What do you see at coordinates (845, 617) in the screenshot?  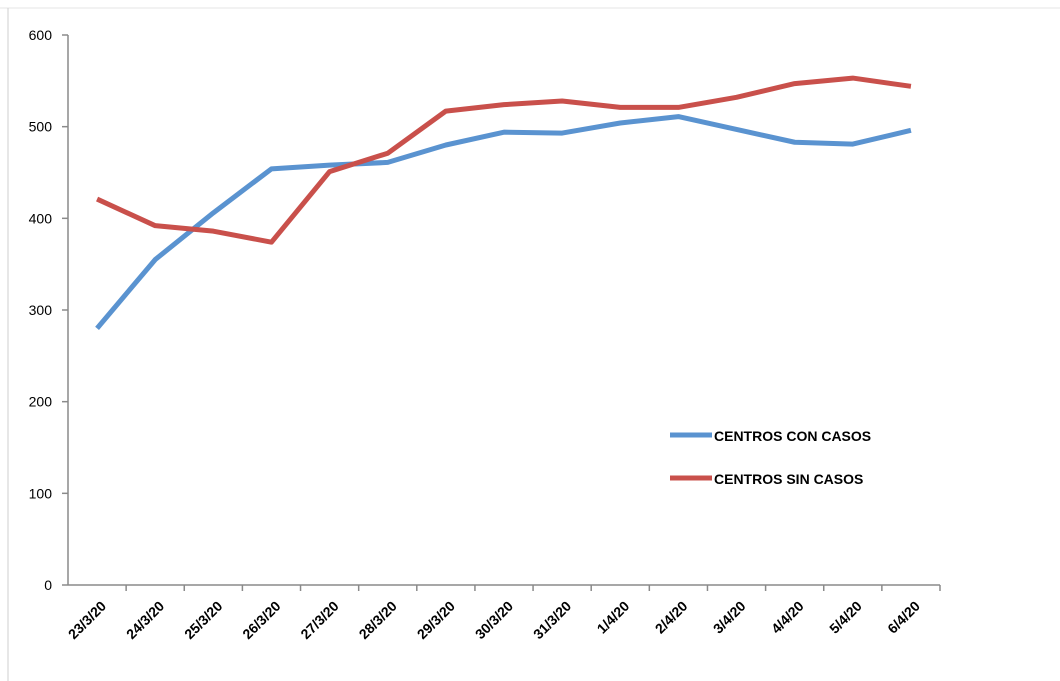 I see `x-tick-label: 5/4/20` at bounding box center [845, 617].